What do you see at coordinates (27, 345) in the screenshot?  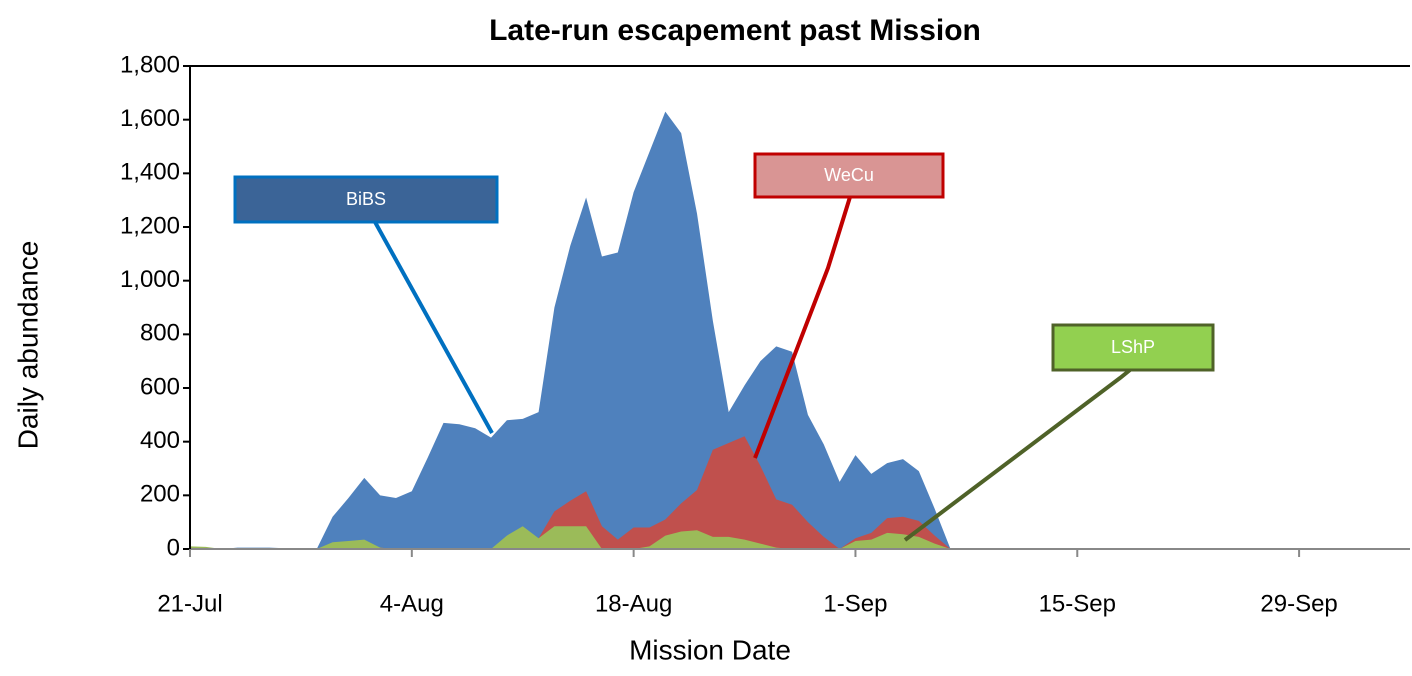 I see `y-axis-title: Daily abundance` at bounding box center [27, 345].